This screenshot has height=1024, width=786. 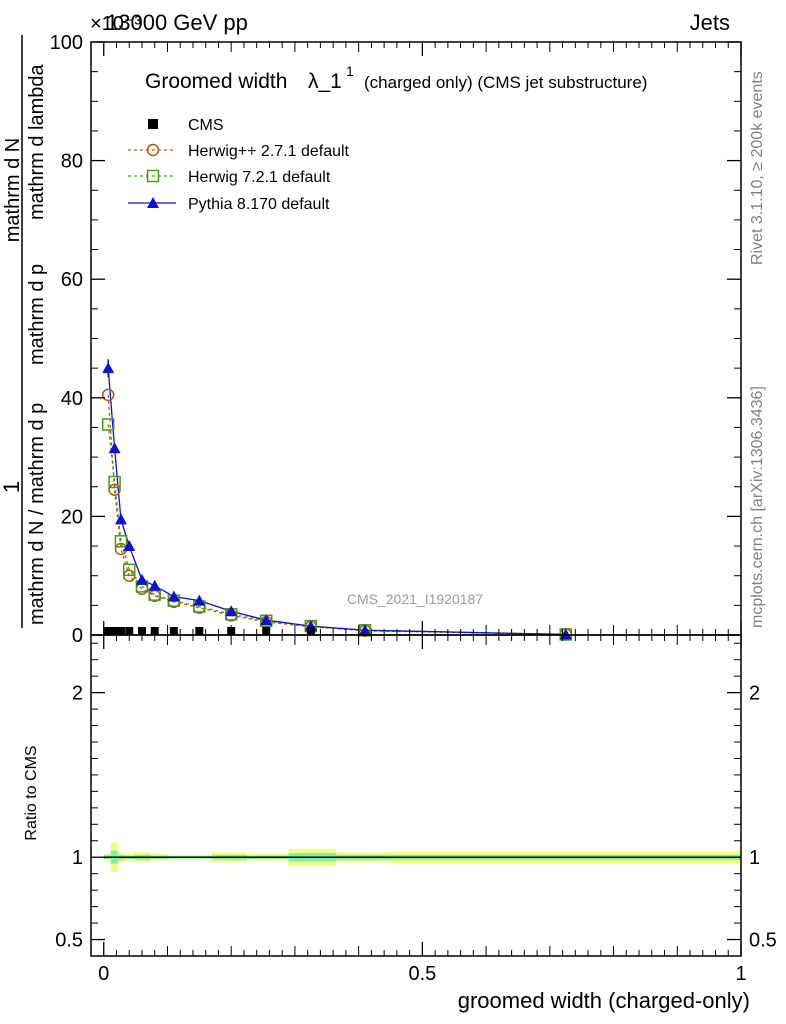 I want to click on legend-entry-pythia: Pythia 8.170 default, so click(x=229, y=204).